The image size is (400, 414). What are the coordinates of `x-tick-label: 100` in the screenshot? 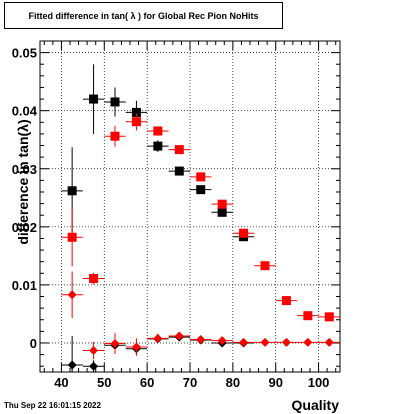 It's located at (319, 382).